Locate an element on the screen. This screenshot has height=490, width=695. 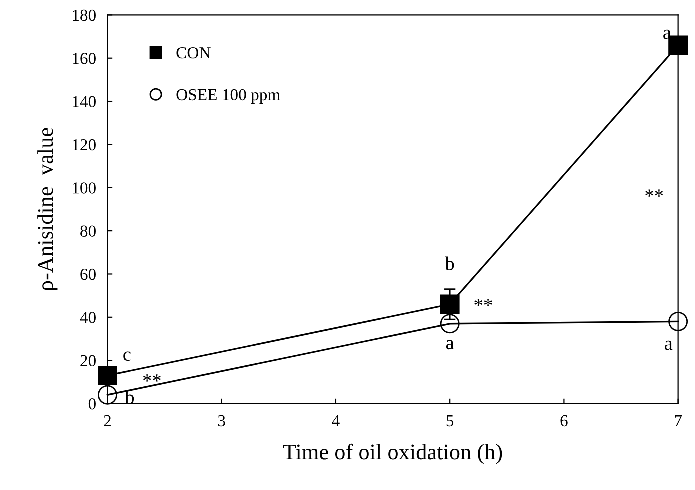
legend-label: OSEE 100 ppm is located at coordinates (228, 96).